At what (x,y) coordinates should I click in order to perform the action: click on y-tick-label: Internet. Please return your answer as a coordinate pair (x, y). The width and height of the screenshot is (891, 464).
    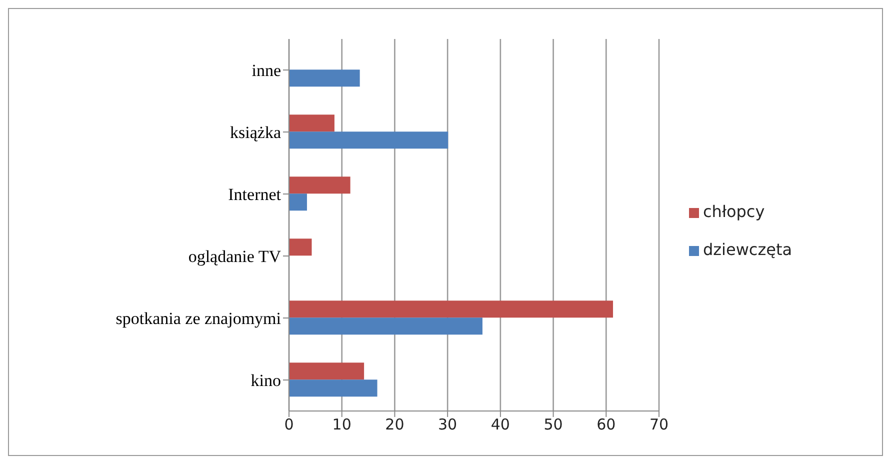
    Looking at the image, I should click on (255, 194).